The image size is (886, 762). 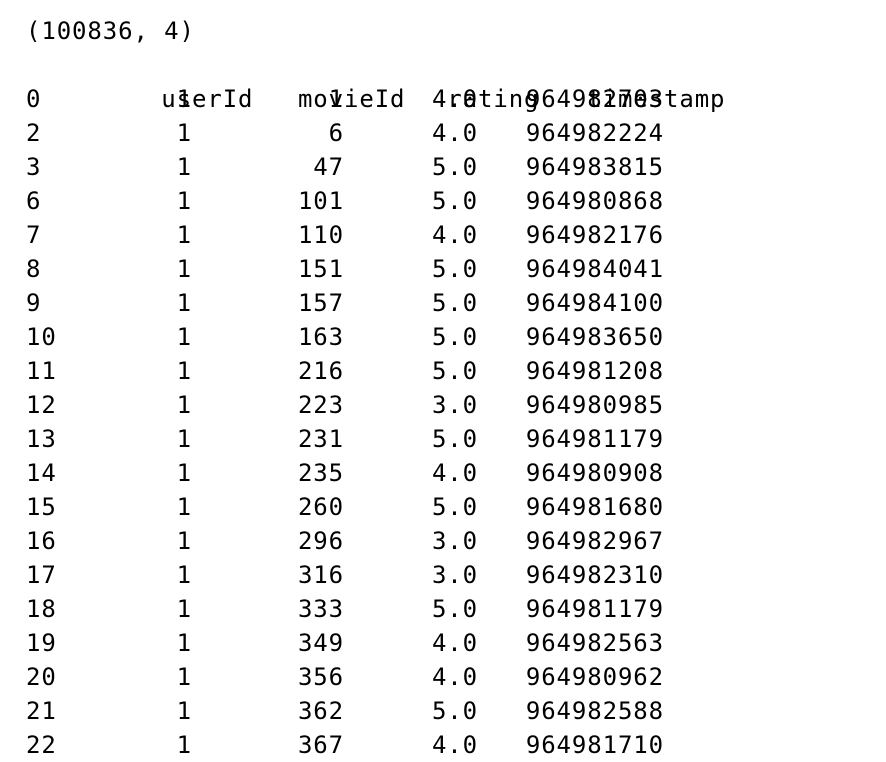 What do you see at coordinates (375, 235) in the screenshot?
I see `table-row: 7 1 110 4.0 964982176` at bounding box center [375, 235].